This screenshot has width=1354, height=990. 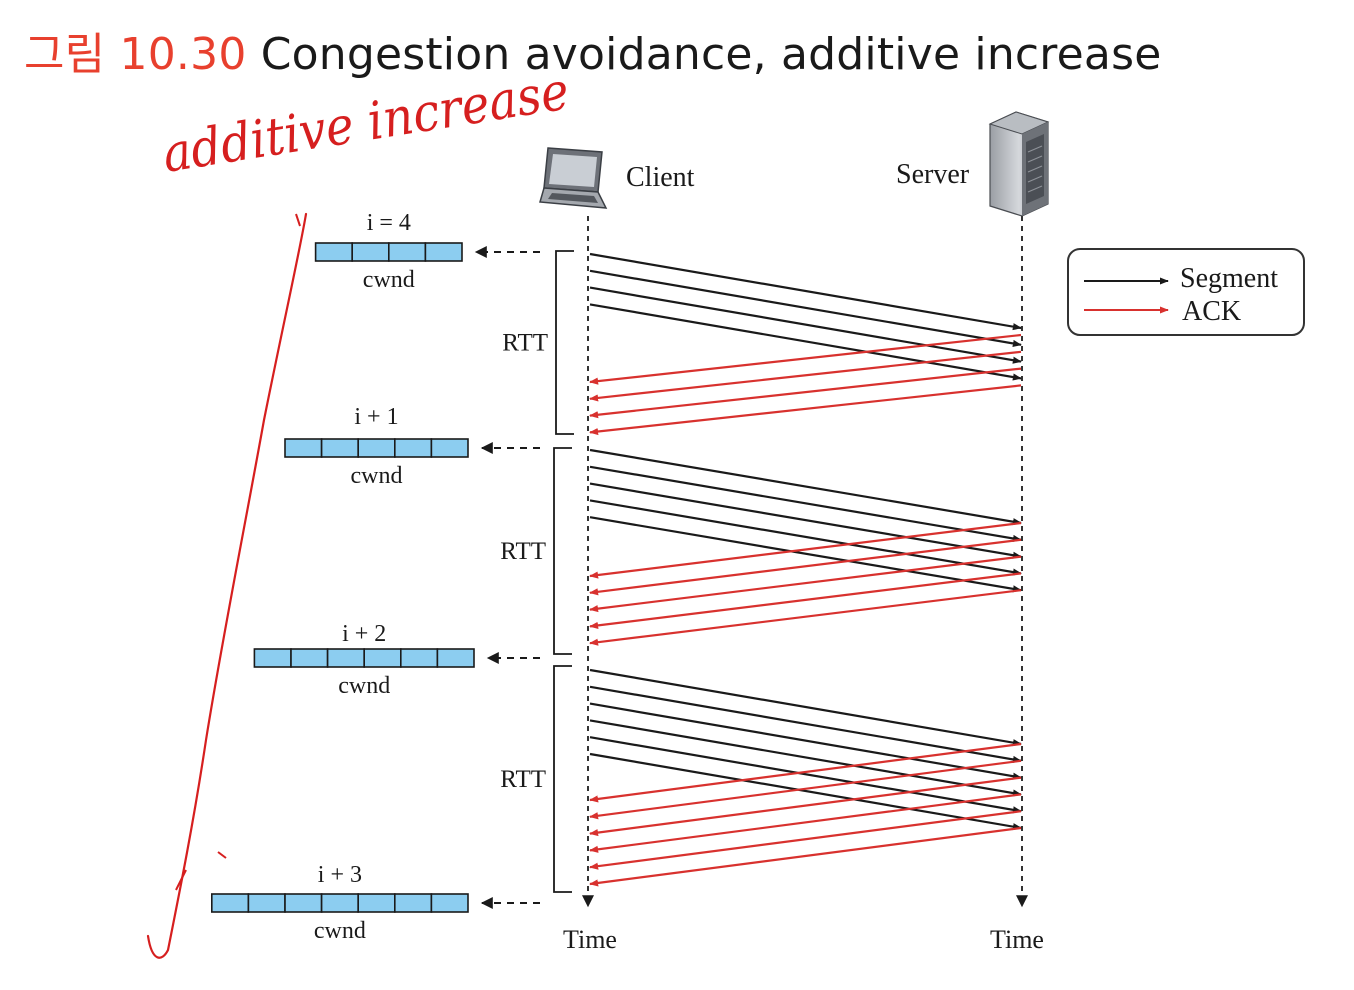 What do you see at coordinates (590, 939) in the screenshot?
I see `client-time-label: Time` at bounding box center [590, 939].